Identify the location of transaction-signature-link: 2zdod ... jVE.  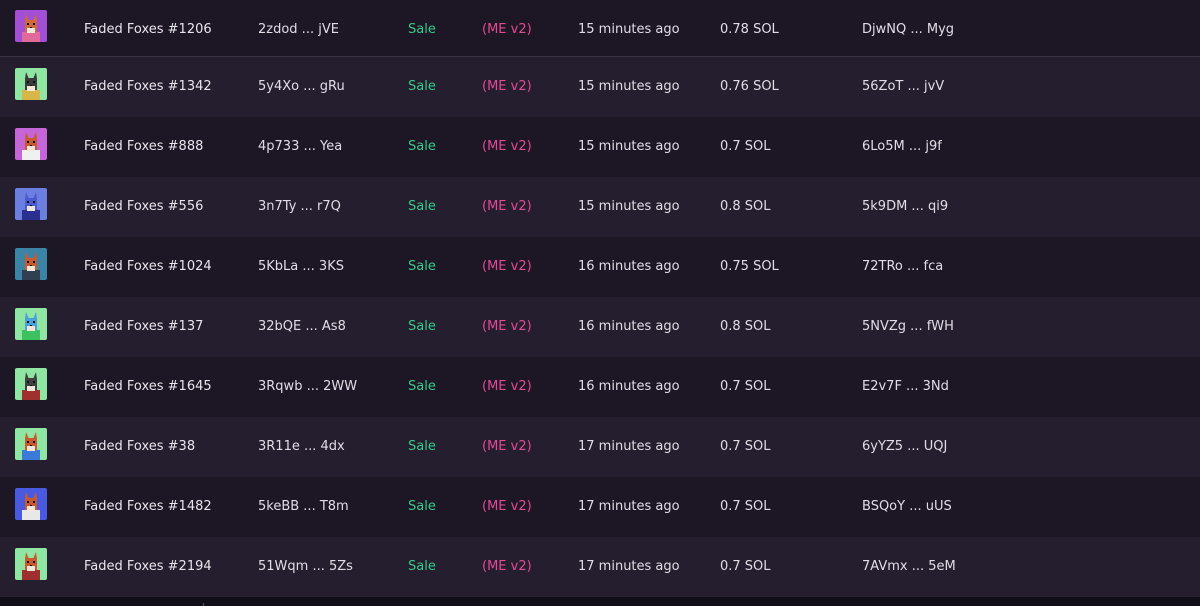
(298, 29).